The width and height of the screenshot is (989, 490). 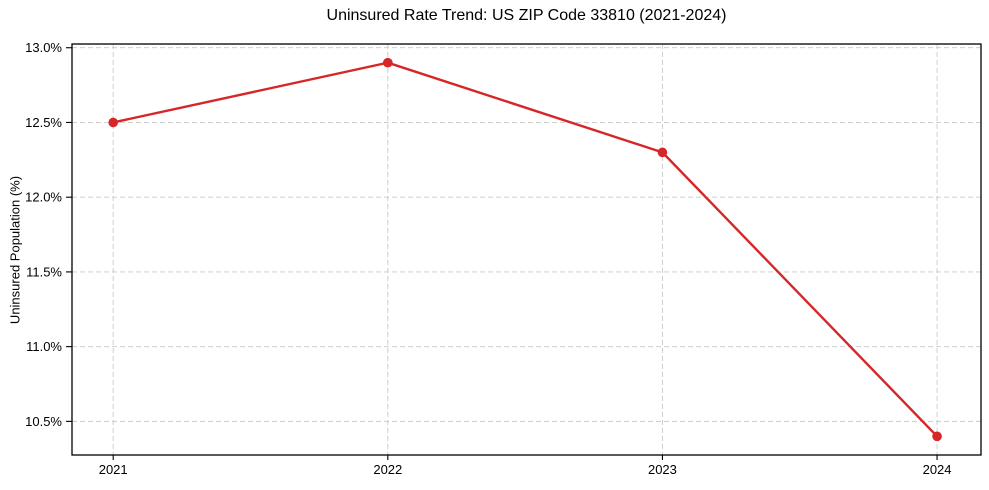 What do you see at coordinates (387, 469) in the screenshot?
I see `x-tick-label: 2022` at bounding box center [387, 469].